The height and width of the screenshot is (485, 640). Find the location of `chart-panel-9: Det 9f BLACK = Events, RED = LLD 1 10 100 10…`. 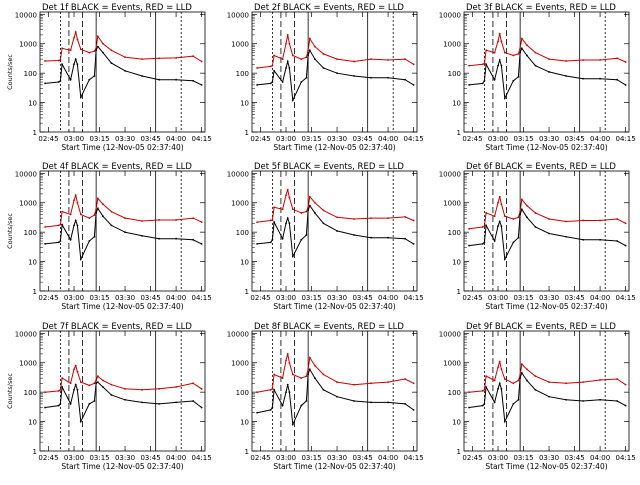

chart-panel-9: Det 9f BLACK = Events, RED = LLD 1 10 100 10… is located at coordinates (537, 396).